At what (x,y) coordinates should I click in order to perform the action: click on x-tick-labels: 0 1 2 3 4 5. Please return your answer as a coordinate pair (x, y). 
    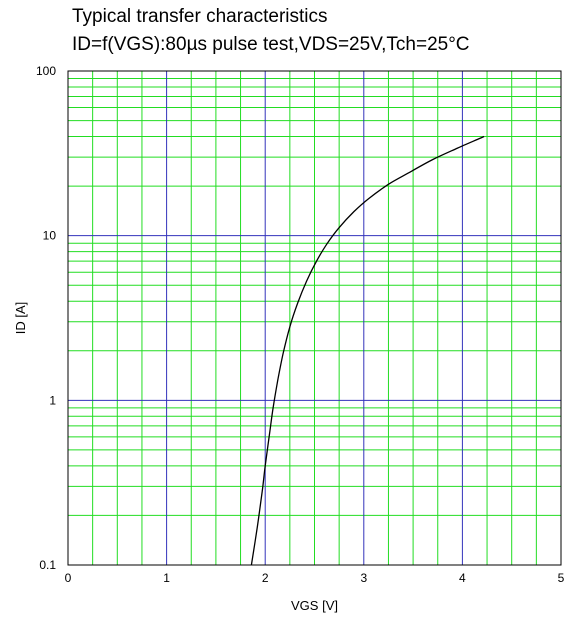
    Looking at the image, I should click on (315, 578).